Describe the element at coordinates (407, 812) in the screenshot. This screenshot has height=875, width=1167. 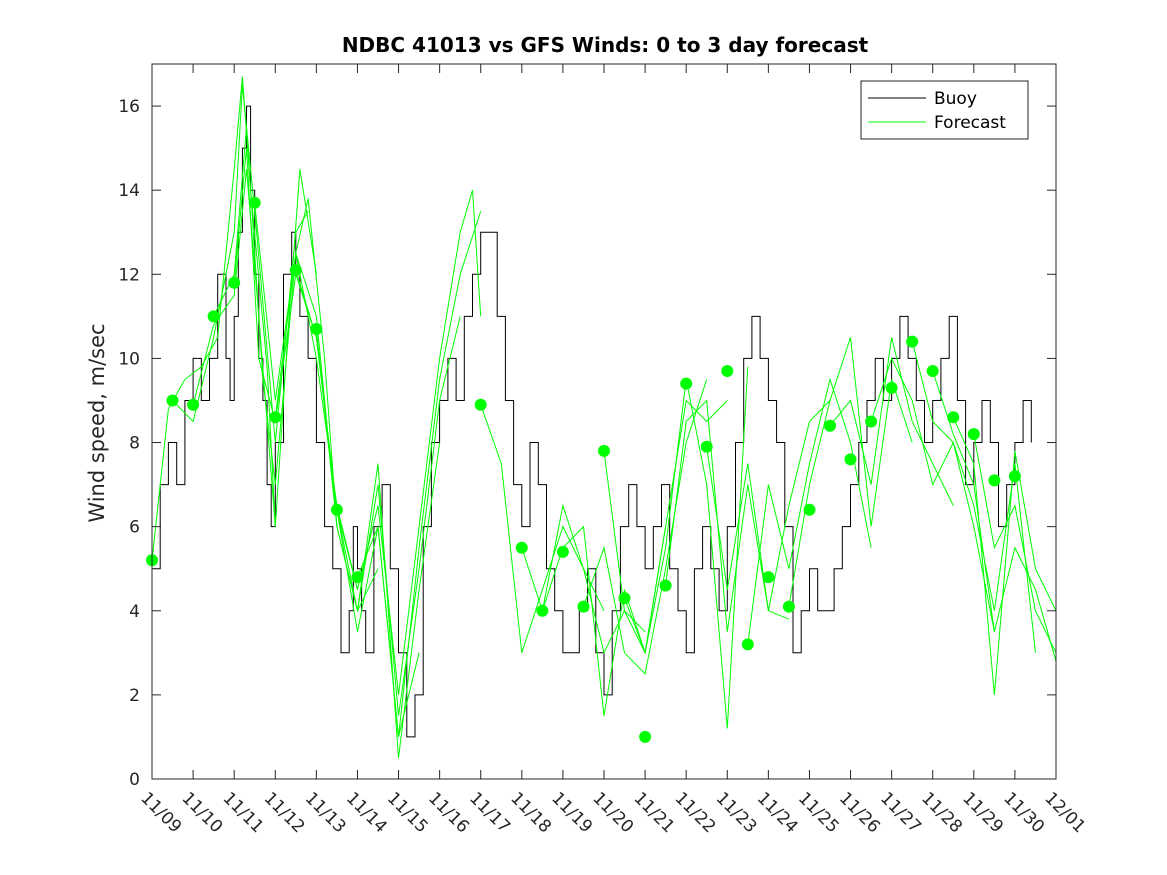
I see `x-tick-label: 11/15` at that location.